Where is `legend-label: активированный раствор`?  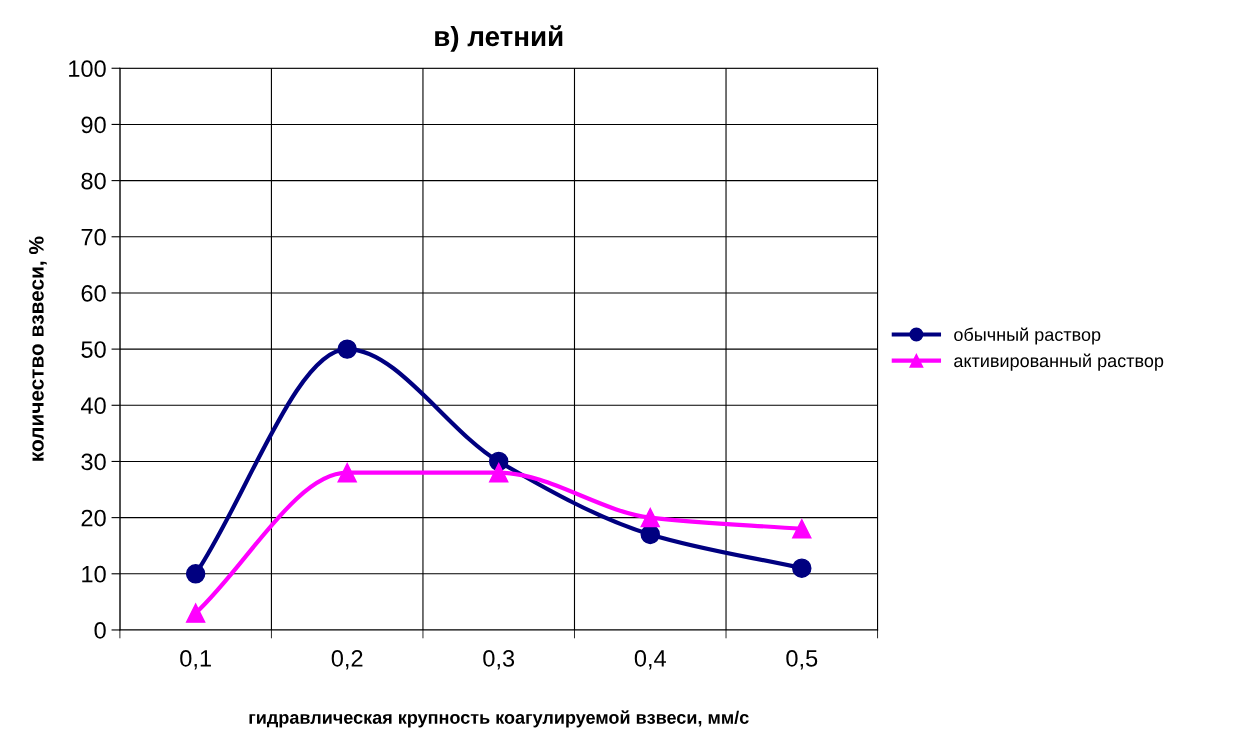
legend-label: активированный раствор is located at coordinates (1059, 362).